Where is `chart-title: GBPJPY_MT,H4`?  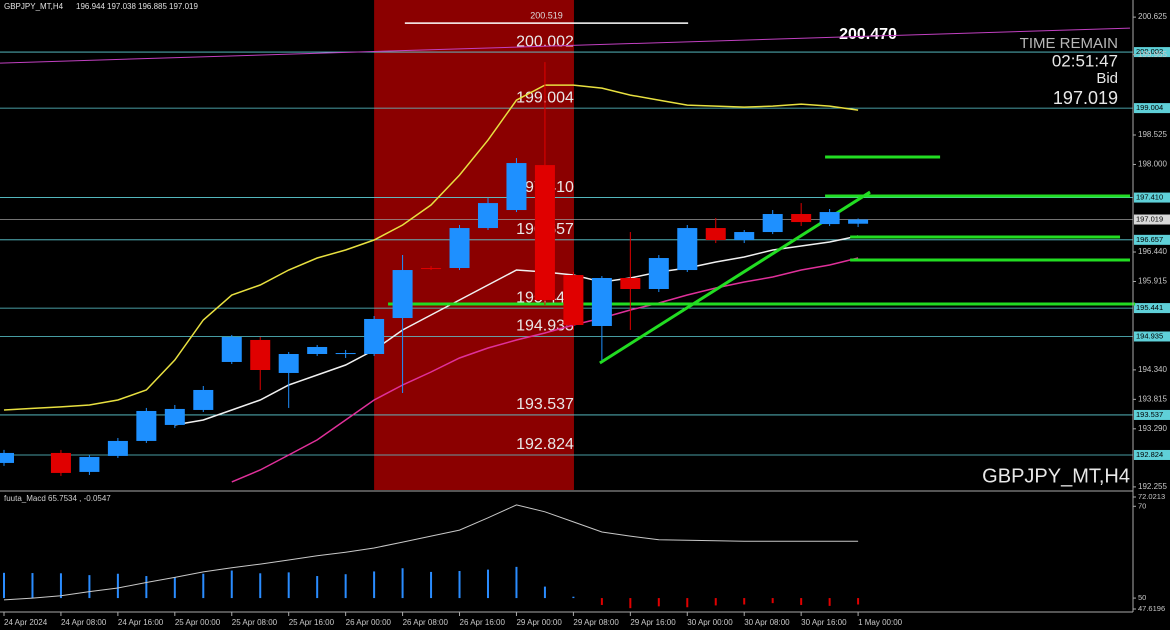
chart-title: GBPJPY_MT,H4 is located at coordinates (34, 6).